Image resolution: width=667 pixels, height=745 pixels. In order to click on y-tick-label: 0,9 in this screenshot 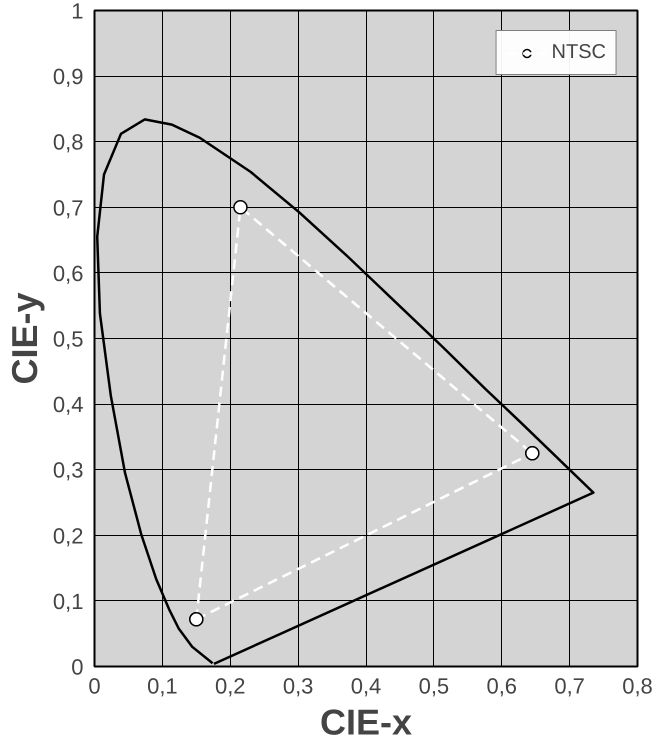, I will do `click(68, 77)`.